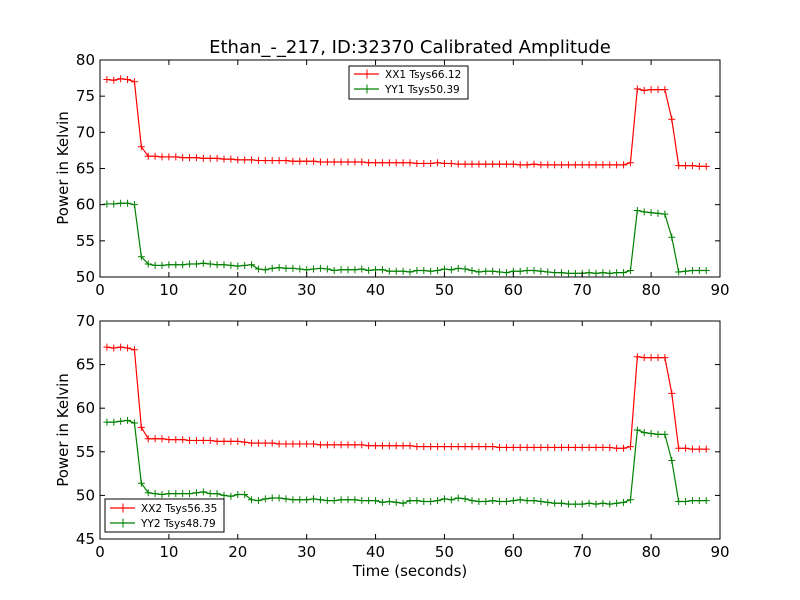  What do you see at coordinates (444, 552) in the screenshot?
I see `bottom-x-tick-label: 50` at bounding box center [444, 552].